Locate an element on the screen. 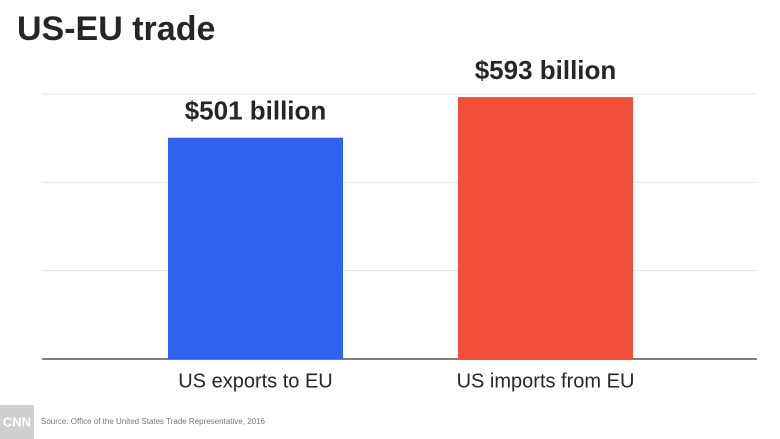 The image size is (780, 439). x-tick-label: US imports from EU is located at coordinates (546, 381).